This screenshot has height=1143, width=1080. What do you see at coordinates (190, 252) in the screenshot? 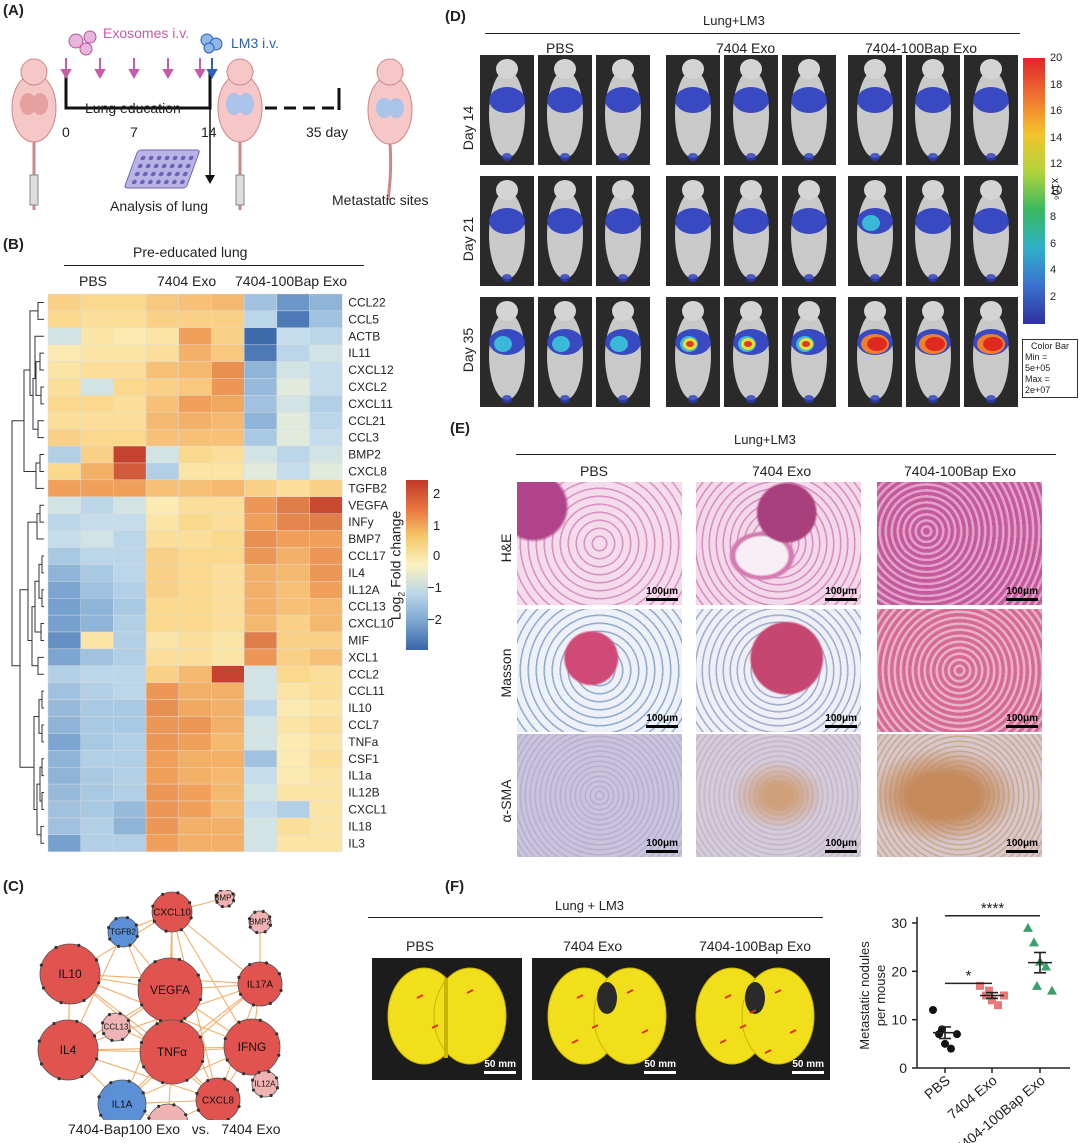
I see `heatmap-title: Pre-educated lung` at bounding box center [190, 252].